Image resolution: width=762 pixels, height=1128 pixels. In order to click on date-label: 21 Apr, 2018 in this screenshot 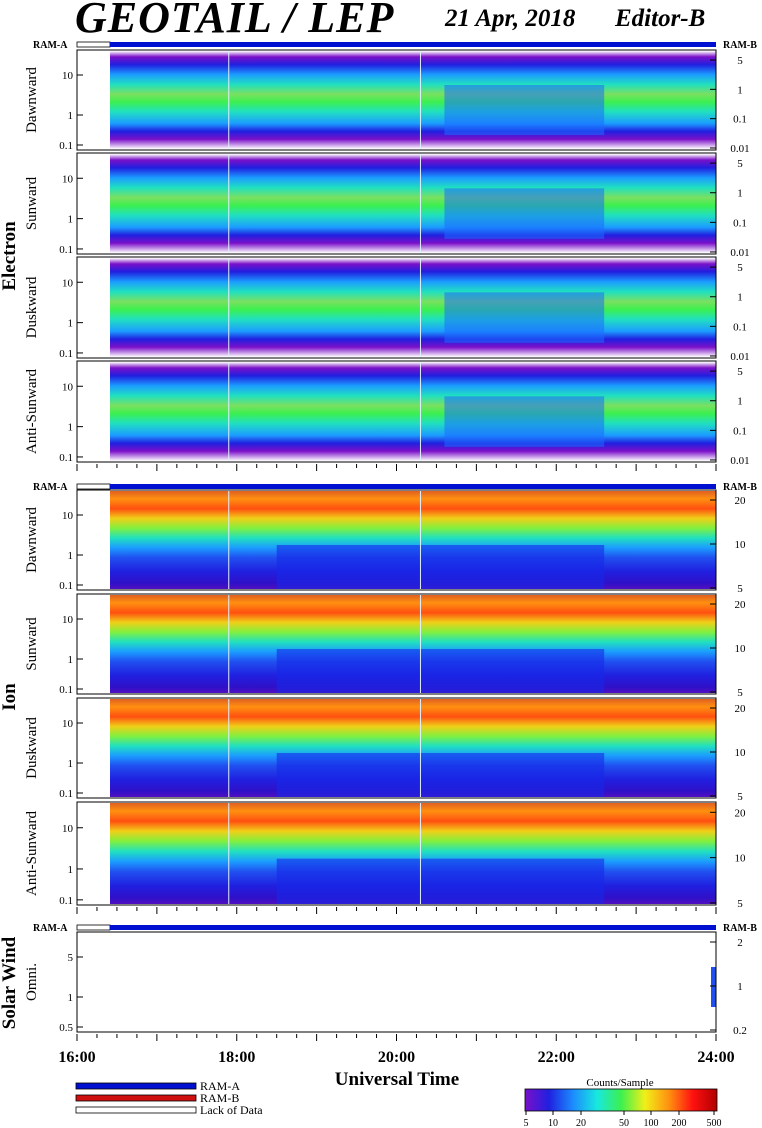, I will do `click(510, 18)`.